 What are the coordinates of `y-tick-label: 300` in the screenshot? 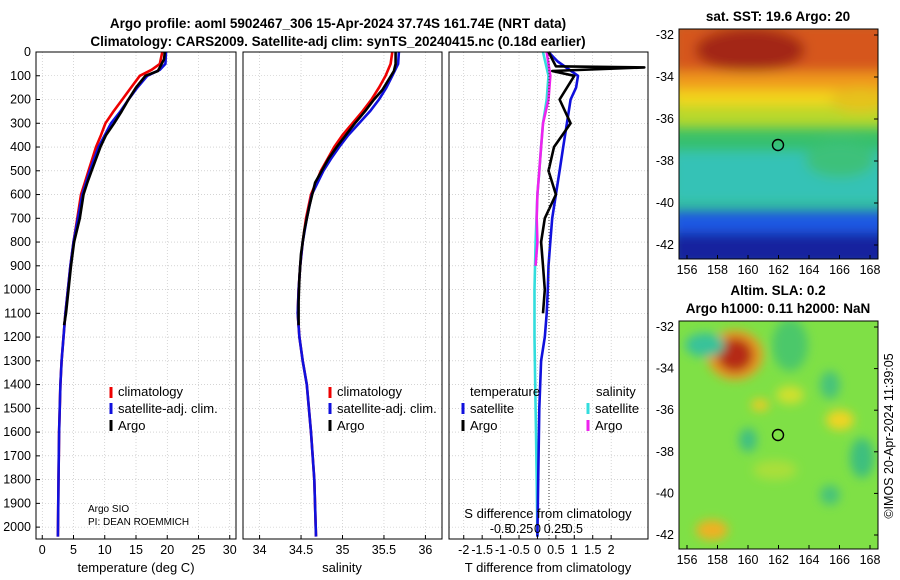 It's located at (20, 123).